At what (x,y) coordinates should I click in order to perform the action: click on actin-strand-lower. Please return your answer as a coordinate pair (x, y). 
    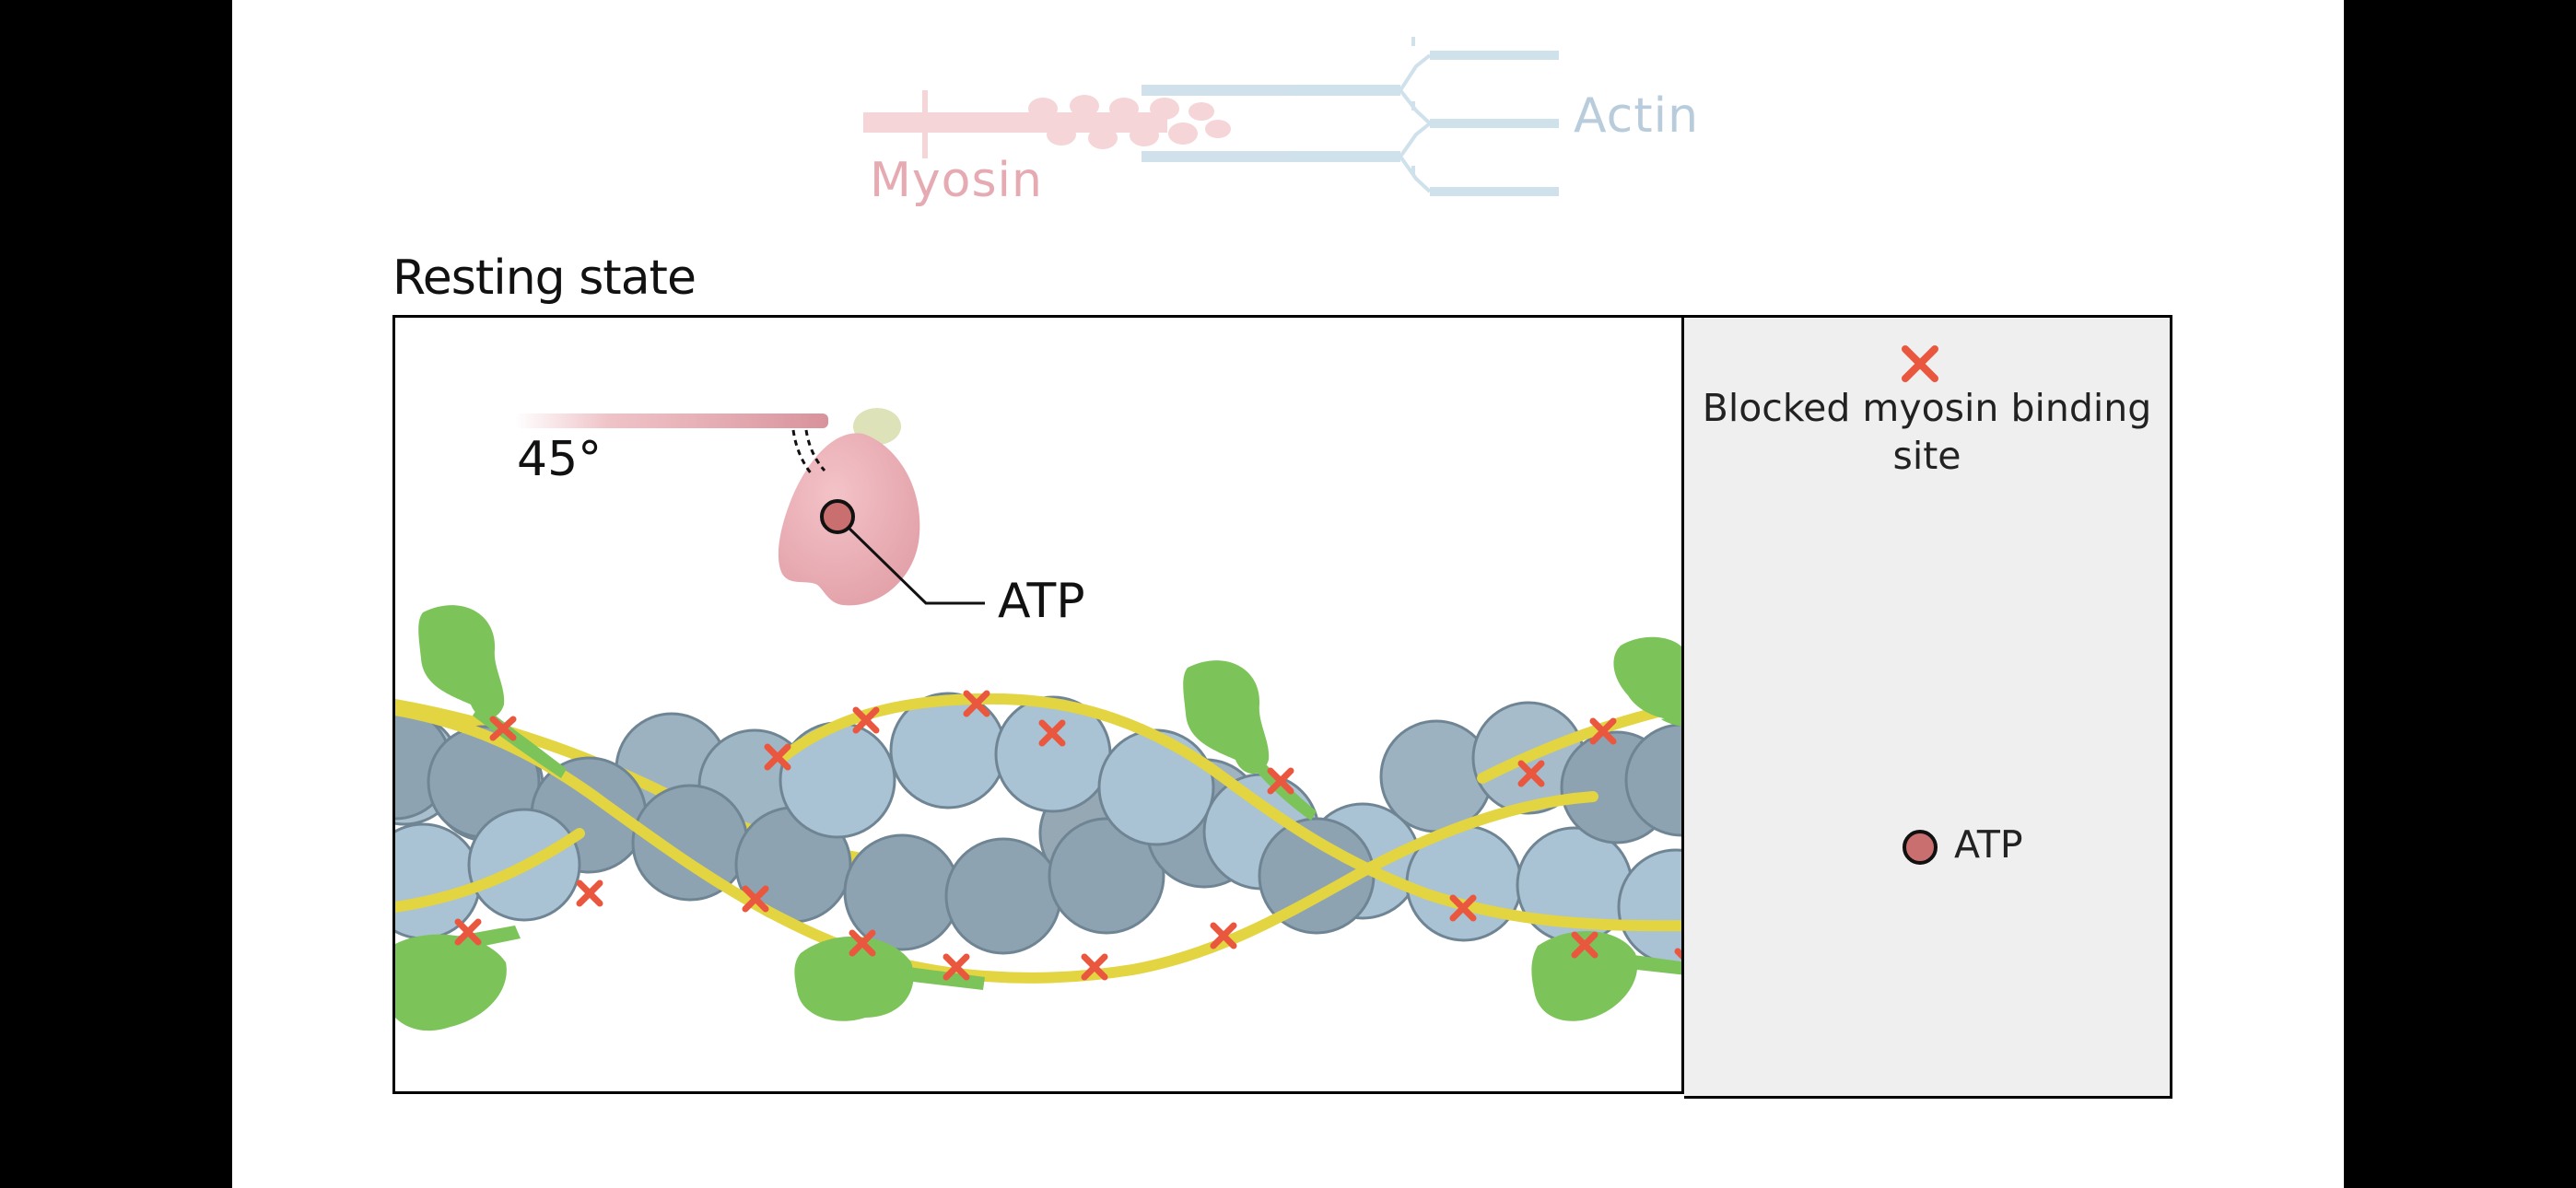
    Looking at the image, I should click on (1038, 829).